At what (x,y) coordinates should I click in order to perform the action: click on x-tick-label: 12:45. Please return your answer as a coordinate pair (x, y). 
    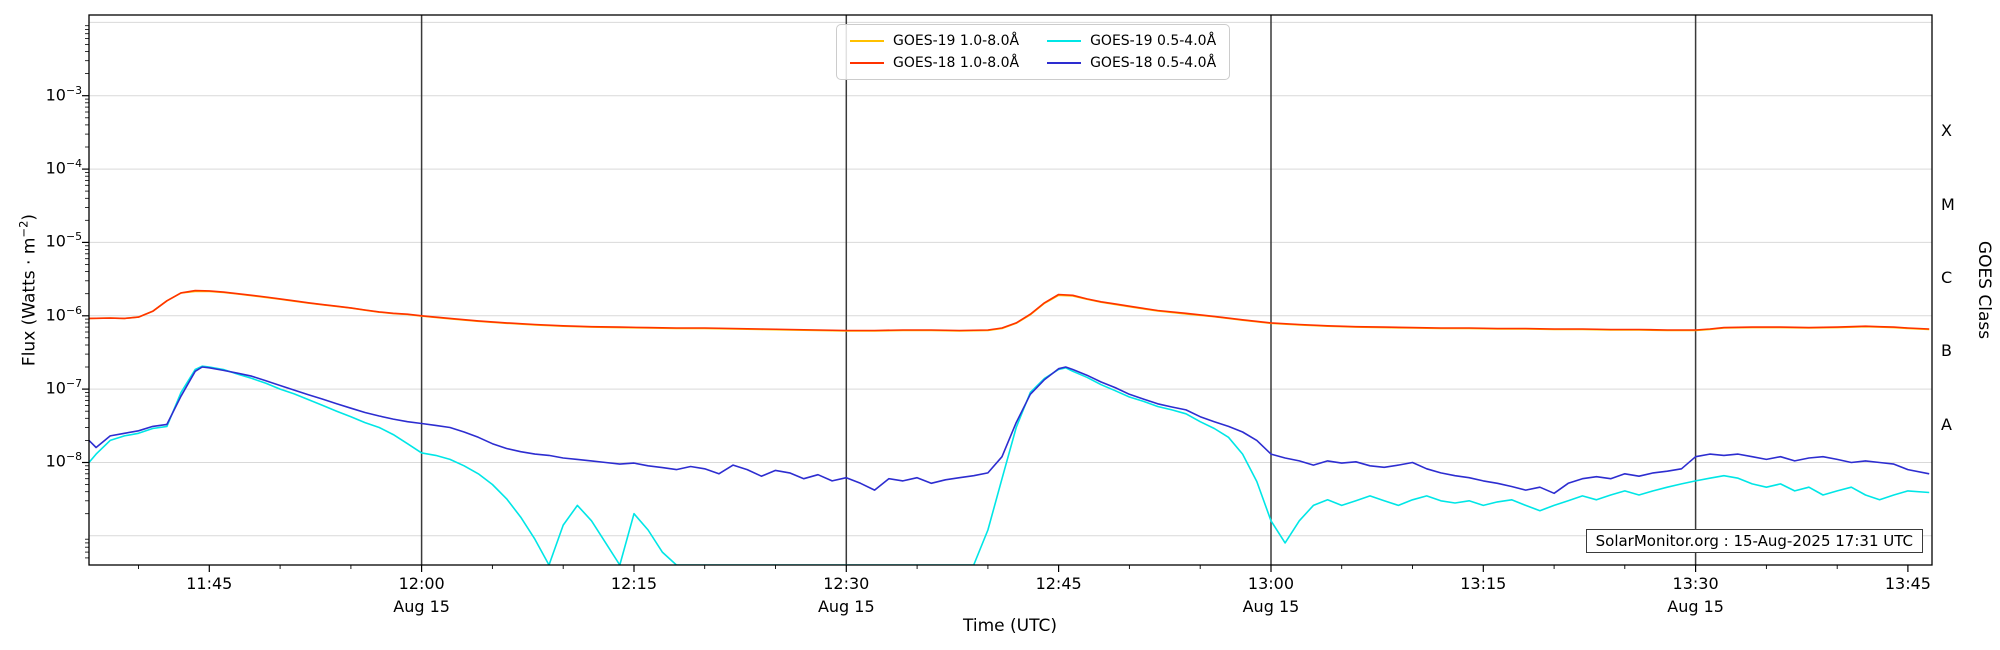
    Looking at the image, I should click on (1058, 583).